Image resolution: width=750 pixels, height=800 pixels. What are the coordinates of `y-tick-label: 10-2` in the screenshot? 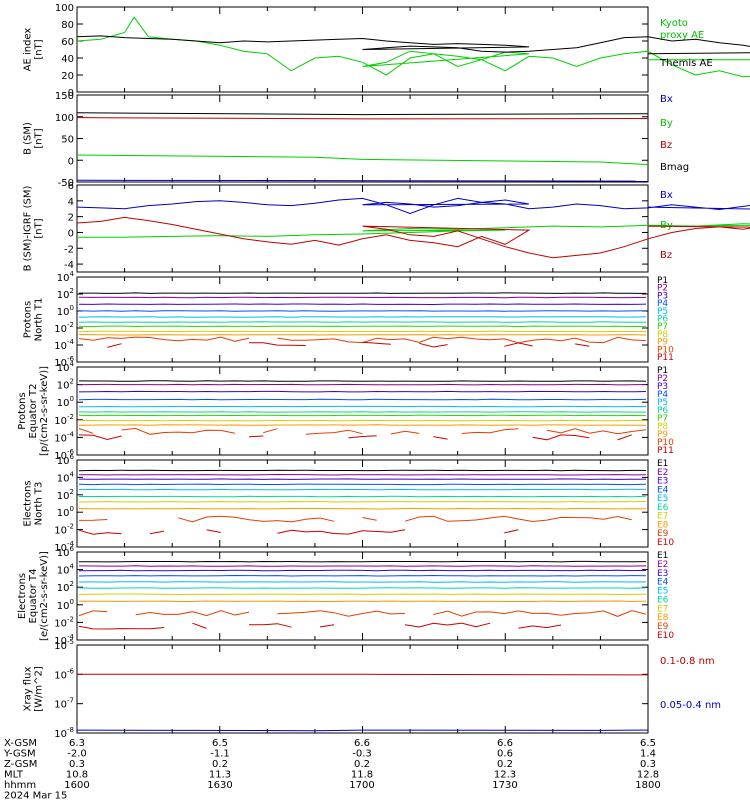 It's located at (64, 328).